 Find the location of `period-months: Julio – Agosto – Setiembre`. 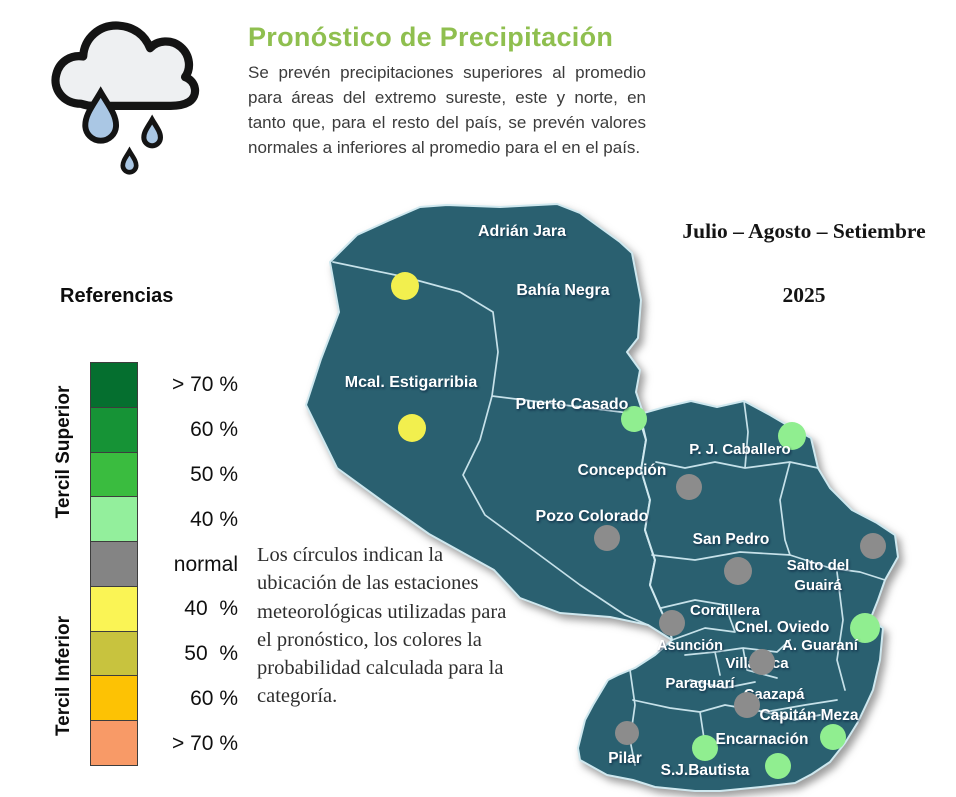

period-months: Julio – Agosto – Setiembre is located at coordinates (804, 231).